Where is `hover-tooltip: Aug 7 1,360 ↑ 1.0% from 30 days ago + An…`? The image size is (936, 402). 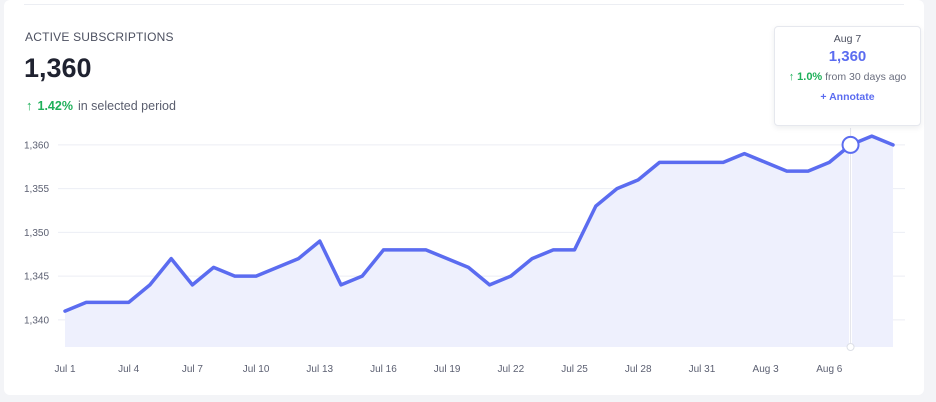
hover-tooltip: Aug 7 1,360 ↑ 1.0% from 30 days ago + An… is located at coordinates (847, 76).